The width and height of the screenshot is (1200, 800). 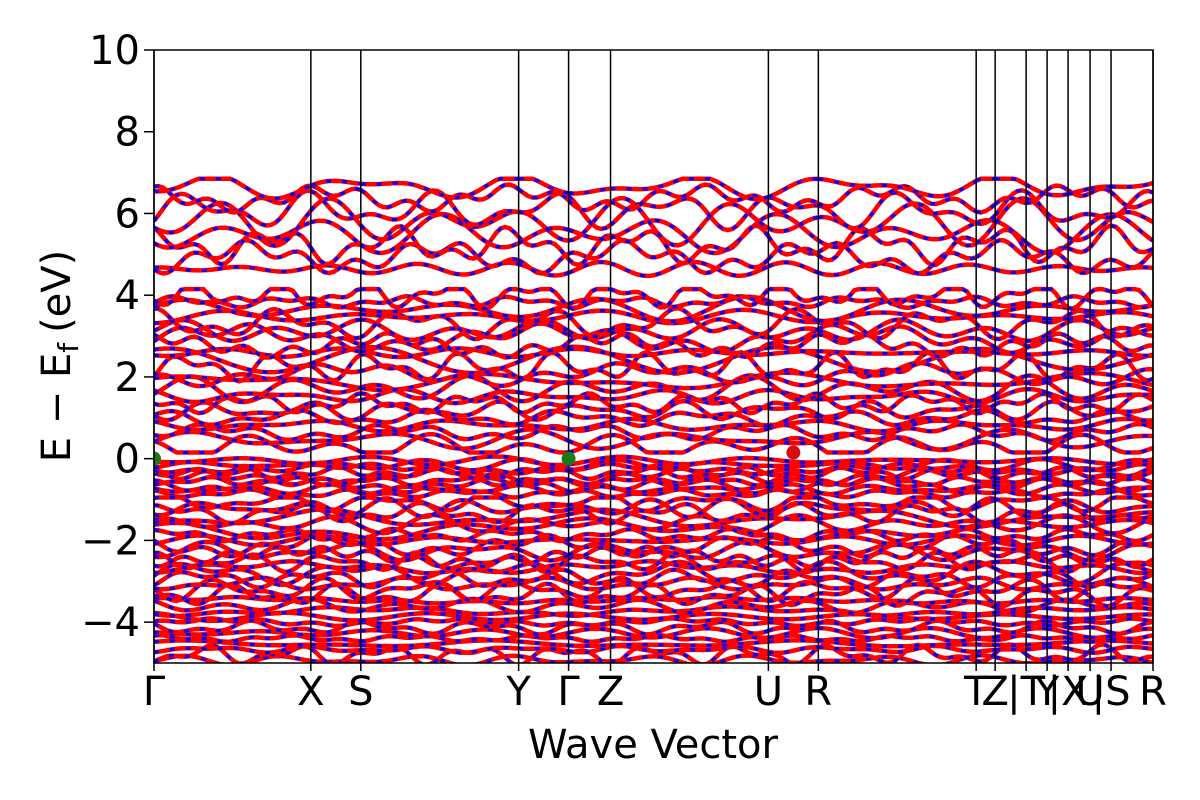 What do you see at coordinates (310, 692) in the screenshot?
I see `x-tick-label: X` at bounding box center [310, 692].